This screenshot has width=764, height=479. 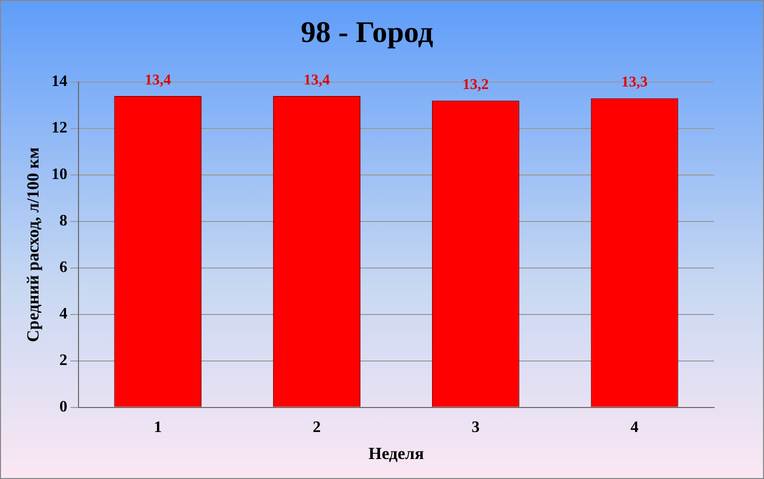 I want to click on x-tick-label: 1, so click(x=158, y=427).